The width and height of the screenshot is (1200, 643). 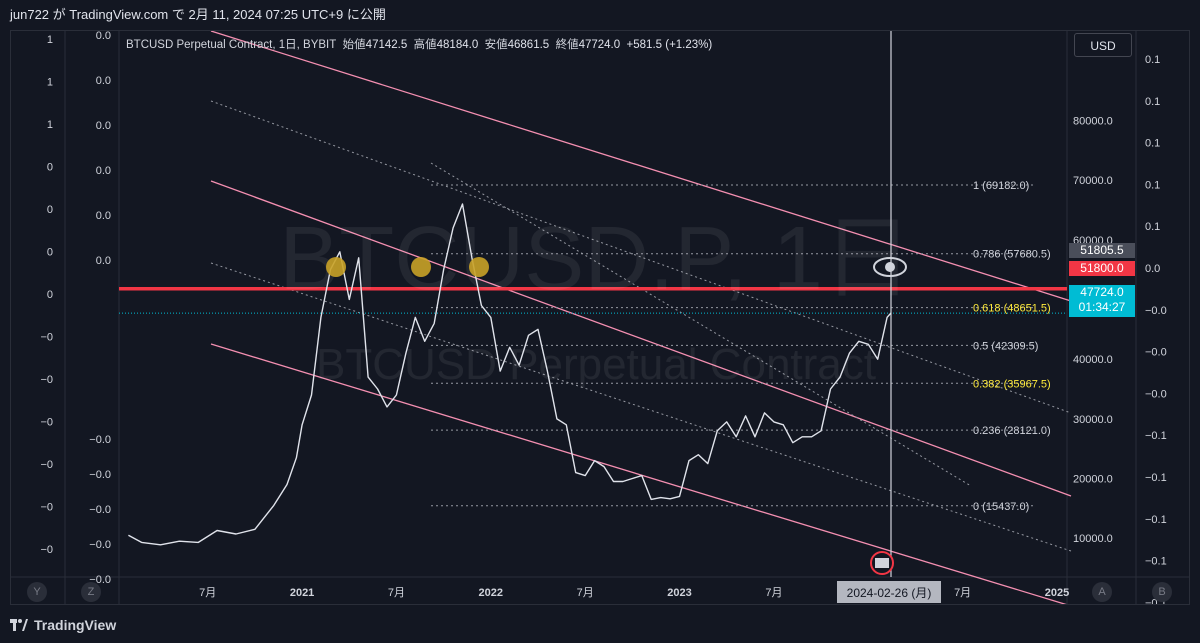 What do you see at coordinates (19, 625) in the screenshot?
I see `tradingview-logo-icon` at bounding box center [19, 625].